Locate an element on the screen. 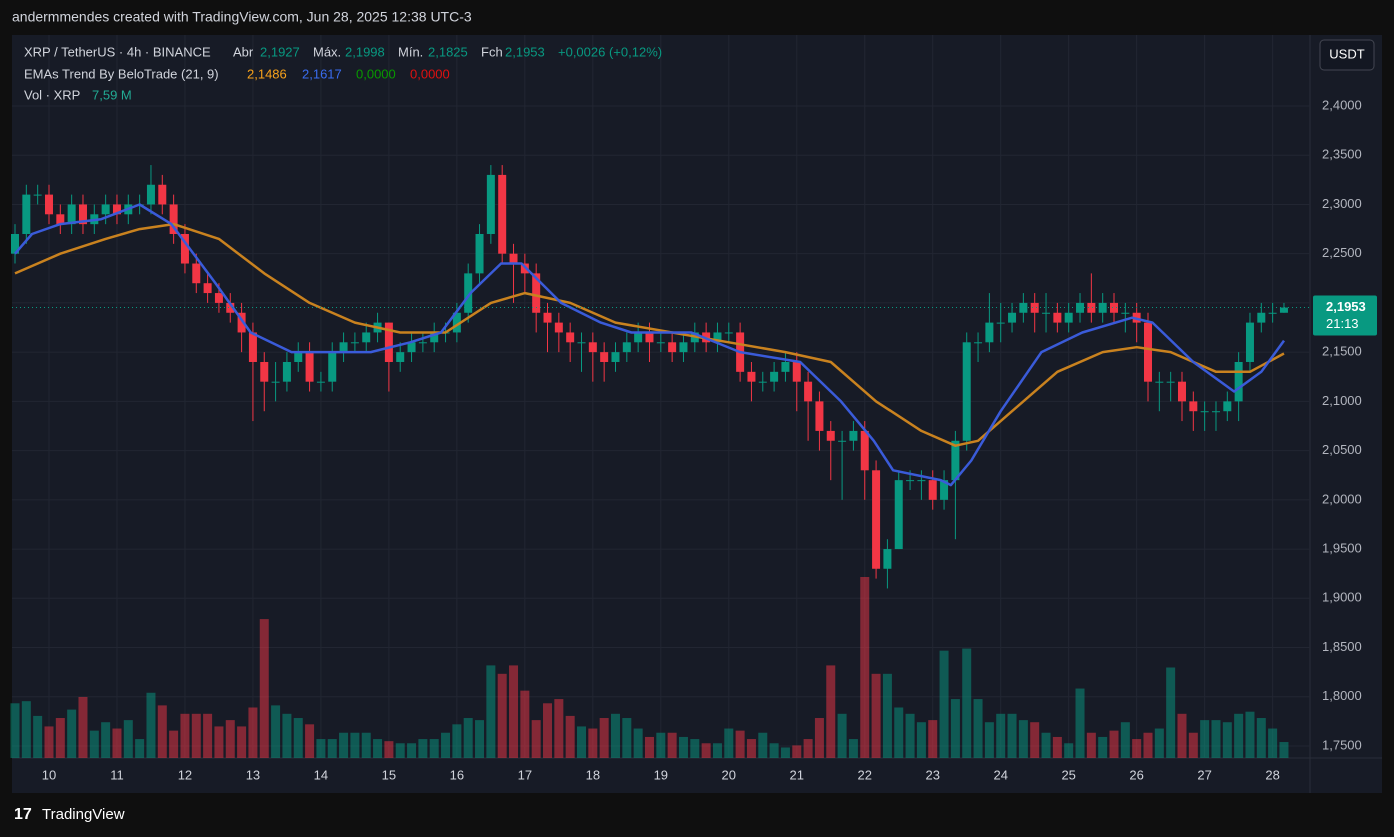 This screenshot has height=837, width=1394. x-tick-label: 11 is located at coordinates (117, 774).